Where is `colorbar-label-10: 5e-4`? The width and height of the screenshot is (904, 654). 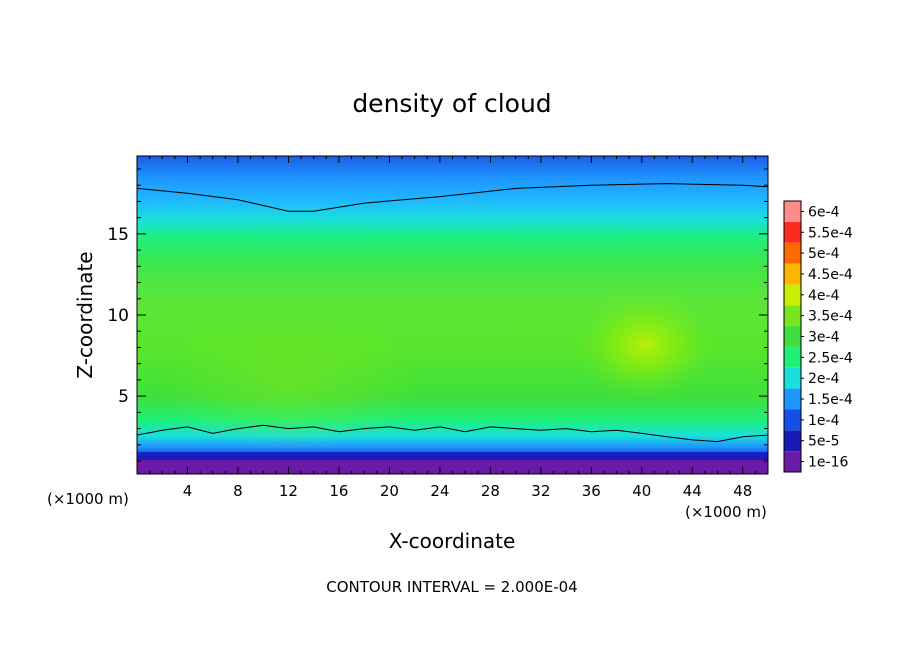
colorbar-label-10: 5e-4 is located at coordinates (824, 254).